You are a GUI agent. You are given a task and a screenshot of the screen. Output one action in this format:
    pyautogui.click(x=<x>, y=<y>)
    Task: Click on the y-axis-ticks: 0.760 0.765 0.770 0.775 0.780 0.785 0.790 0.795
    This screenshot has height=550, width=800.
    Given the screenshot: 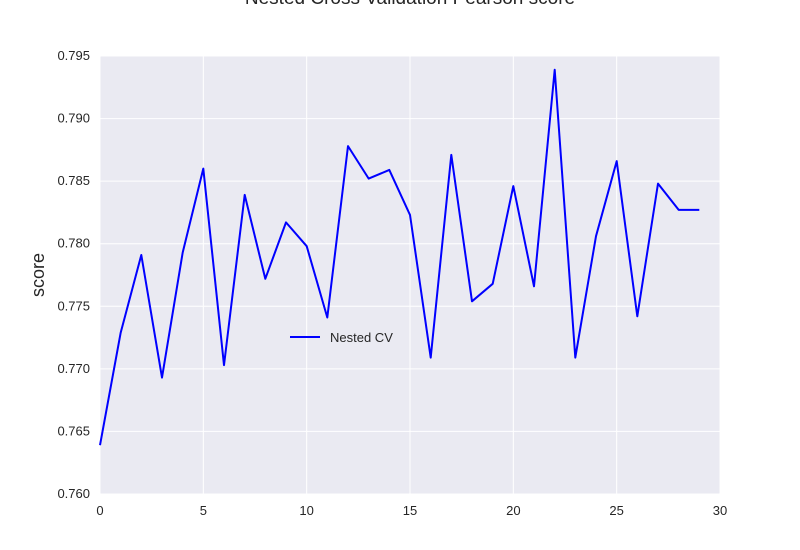 What is the action you would take?
    pyautogui.click(x=73, y=274)
    